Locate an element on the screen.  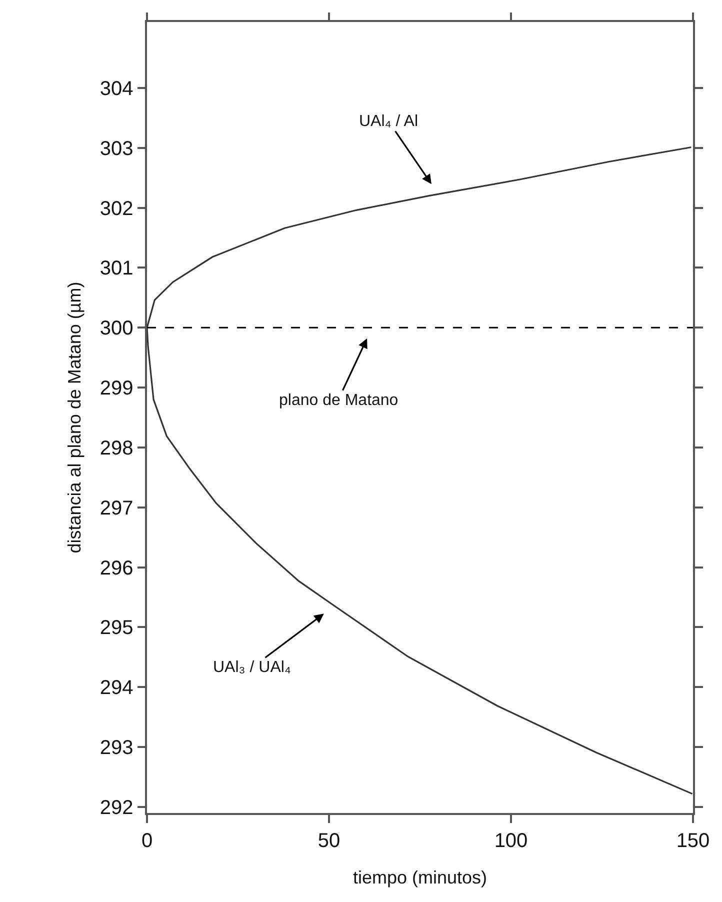
annotation: UAl₃ / UAl₄ is located at coordinates (252, 667).